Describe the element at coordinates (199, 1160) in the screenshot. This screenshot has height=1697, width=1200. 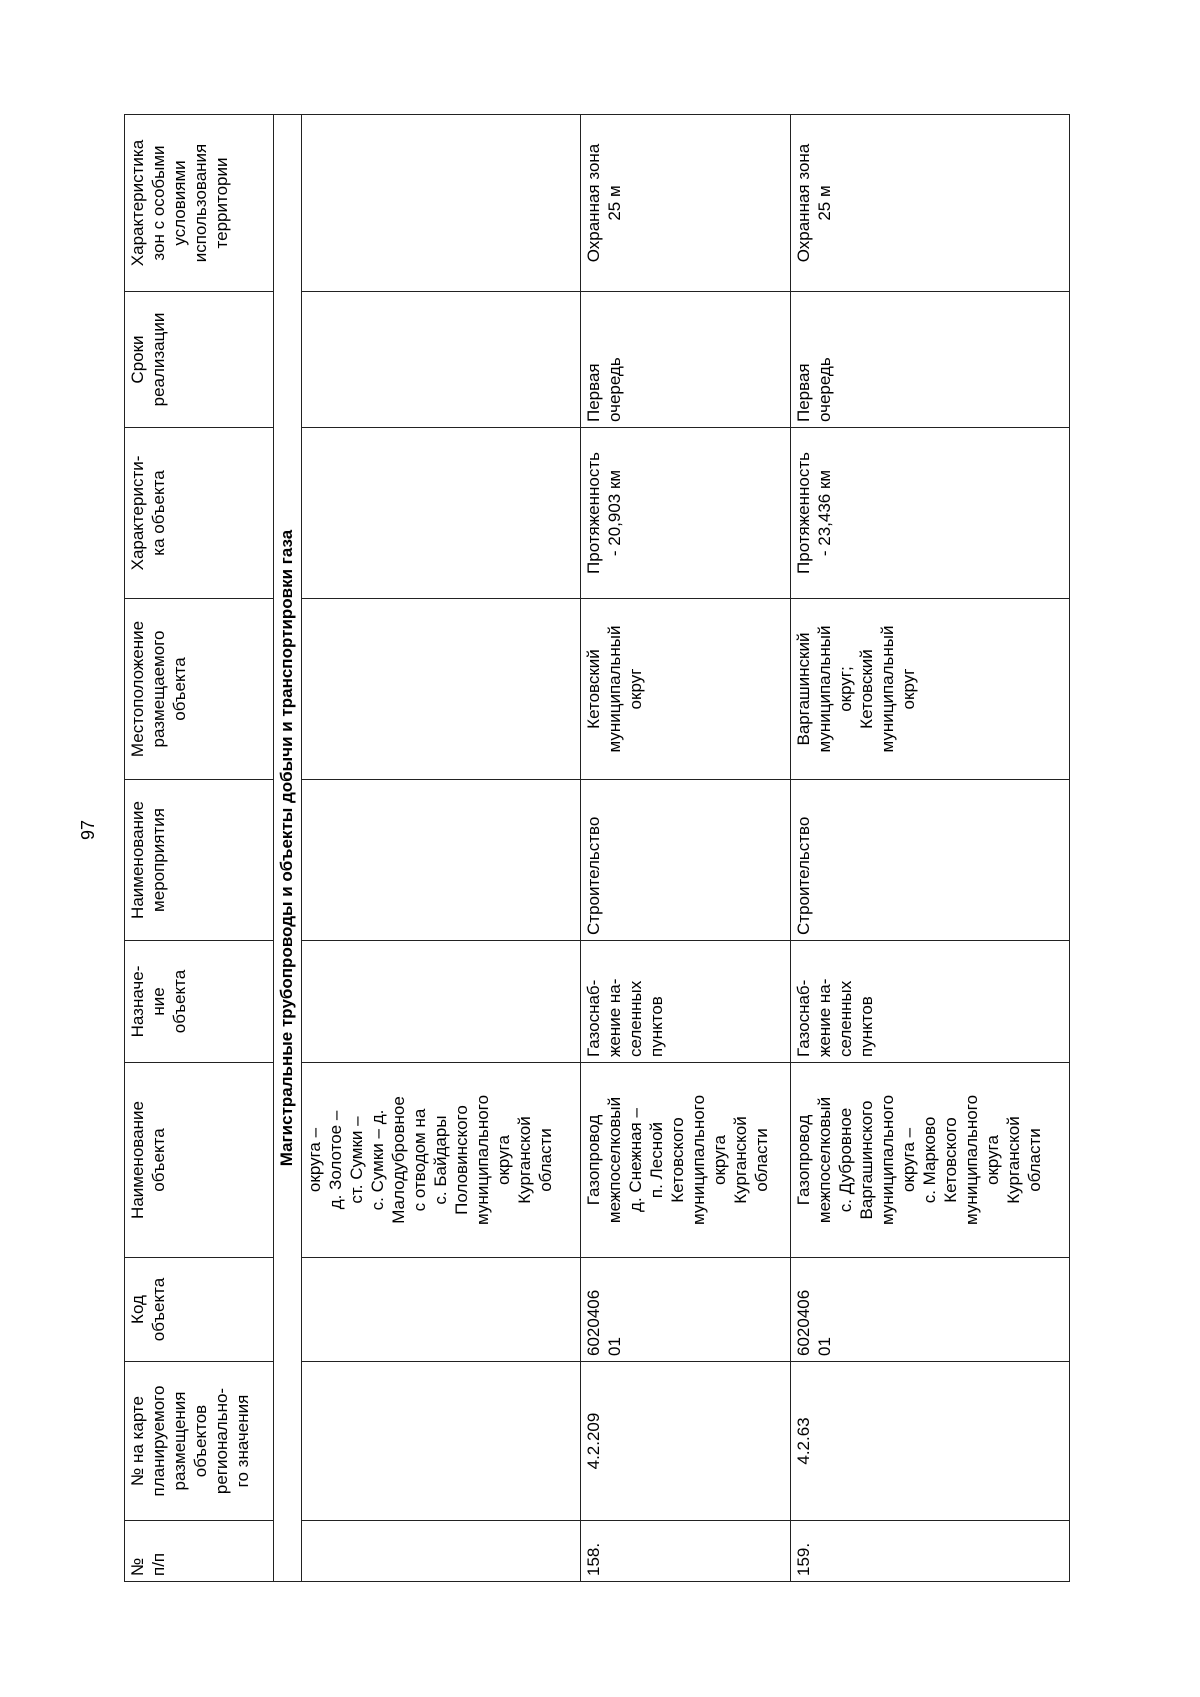
I see `header-name: Наименование объекта` at that location.